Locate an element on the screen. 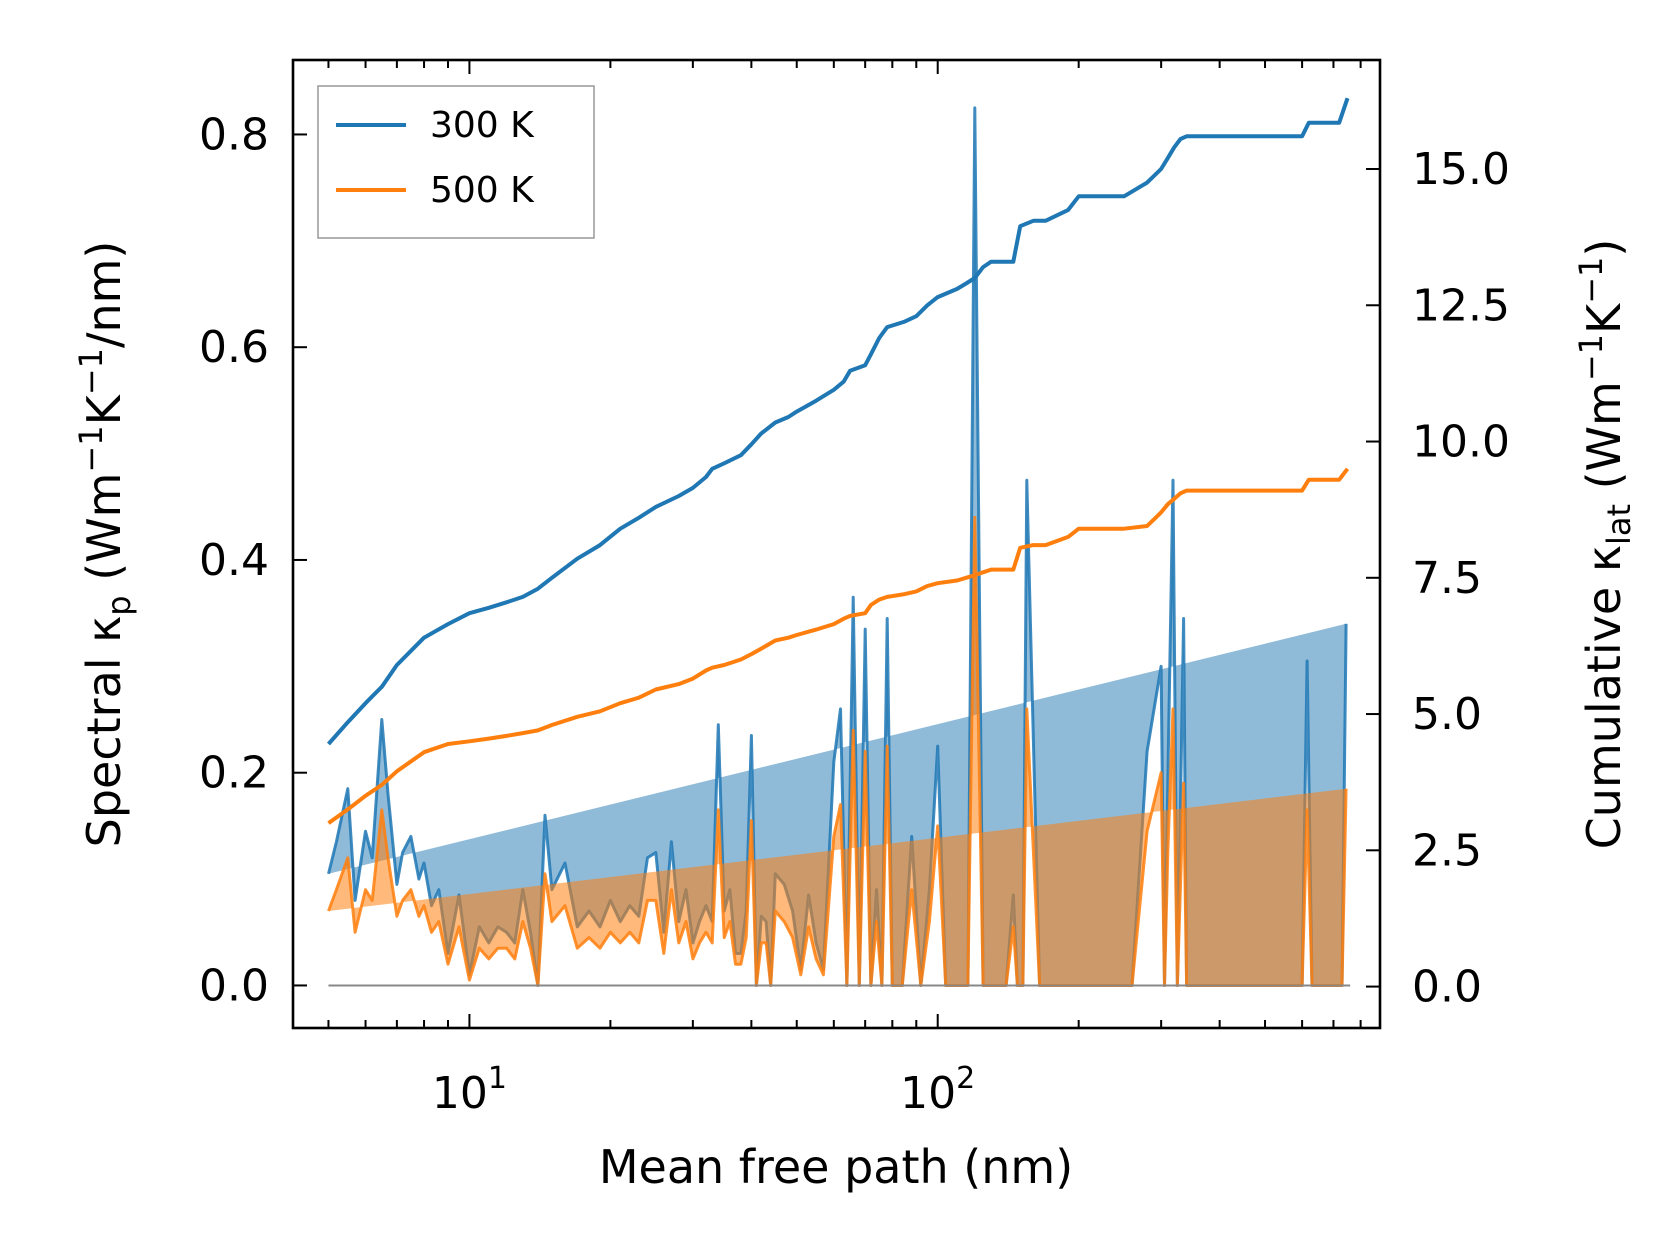  left-tick-label: 0.8 is located at coordinates (234, 134).